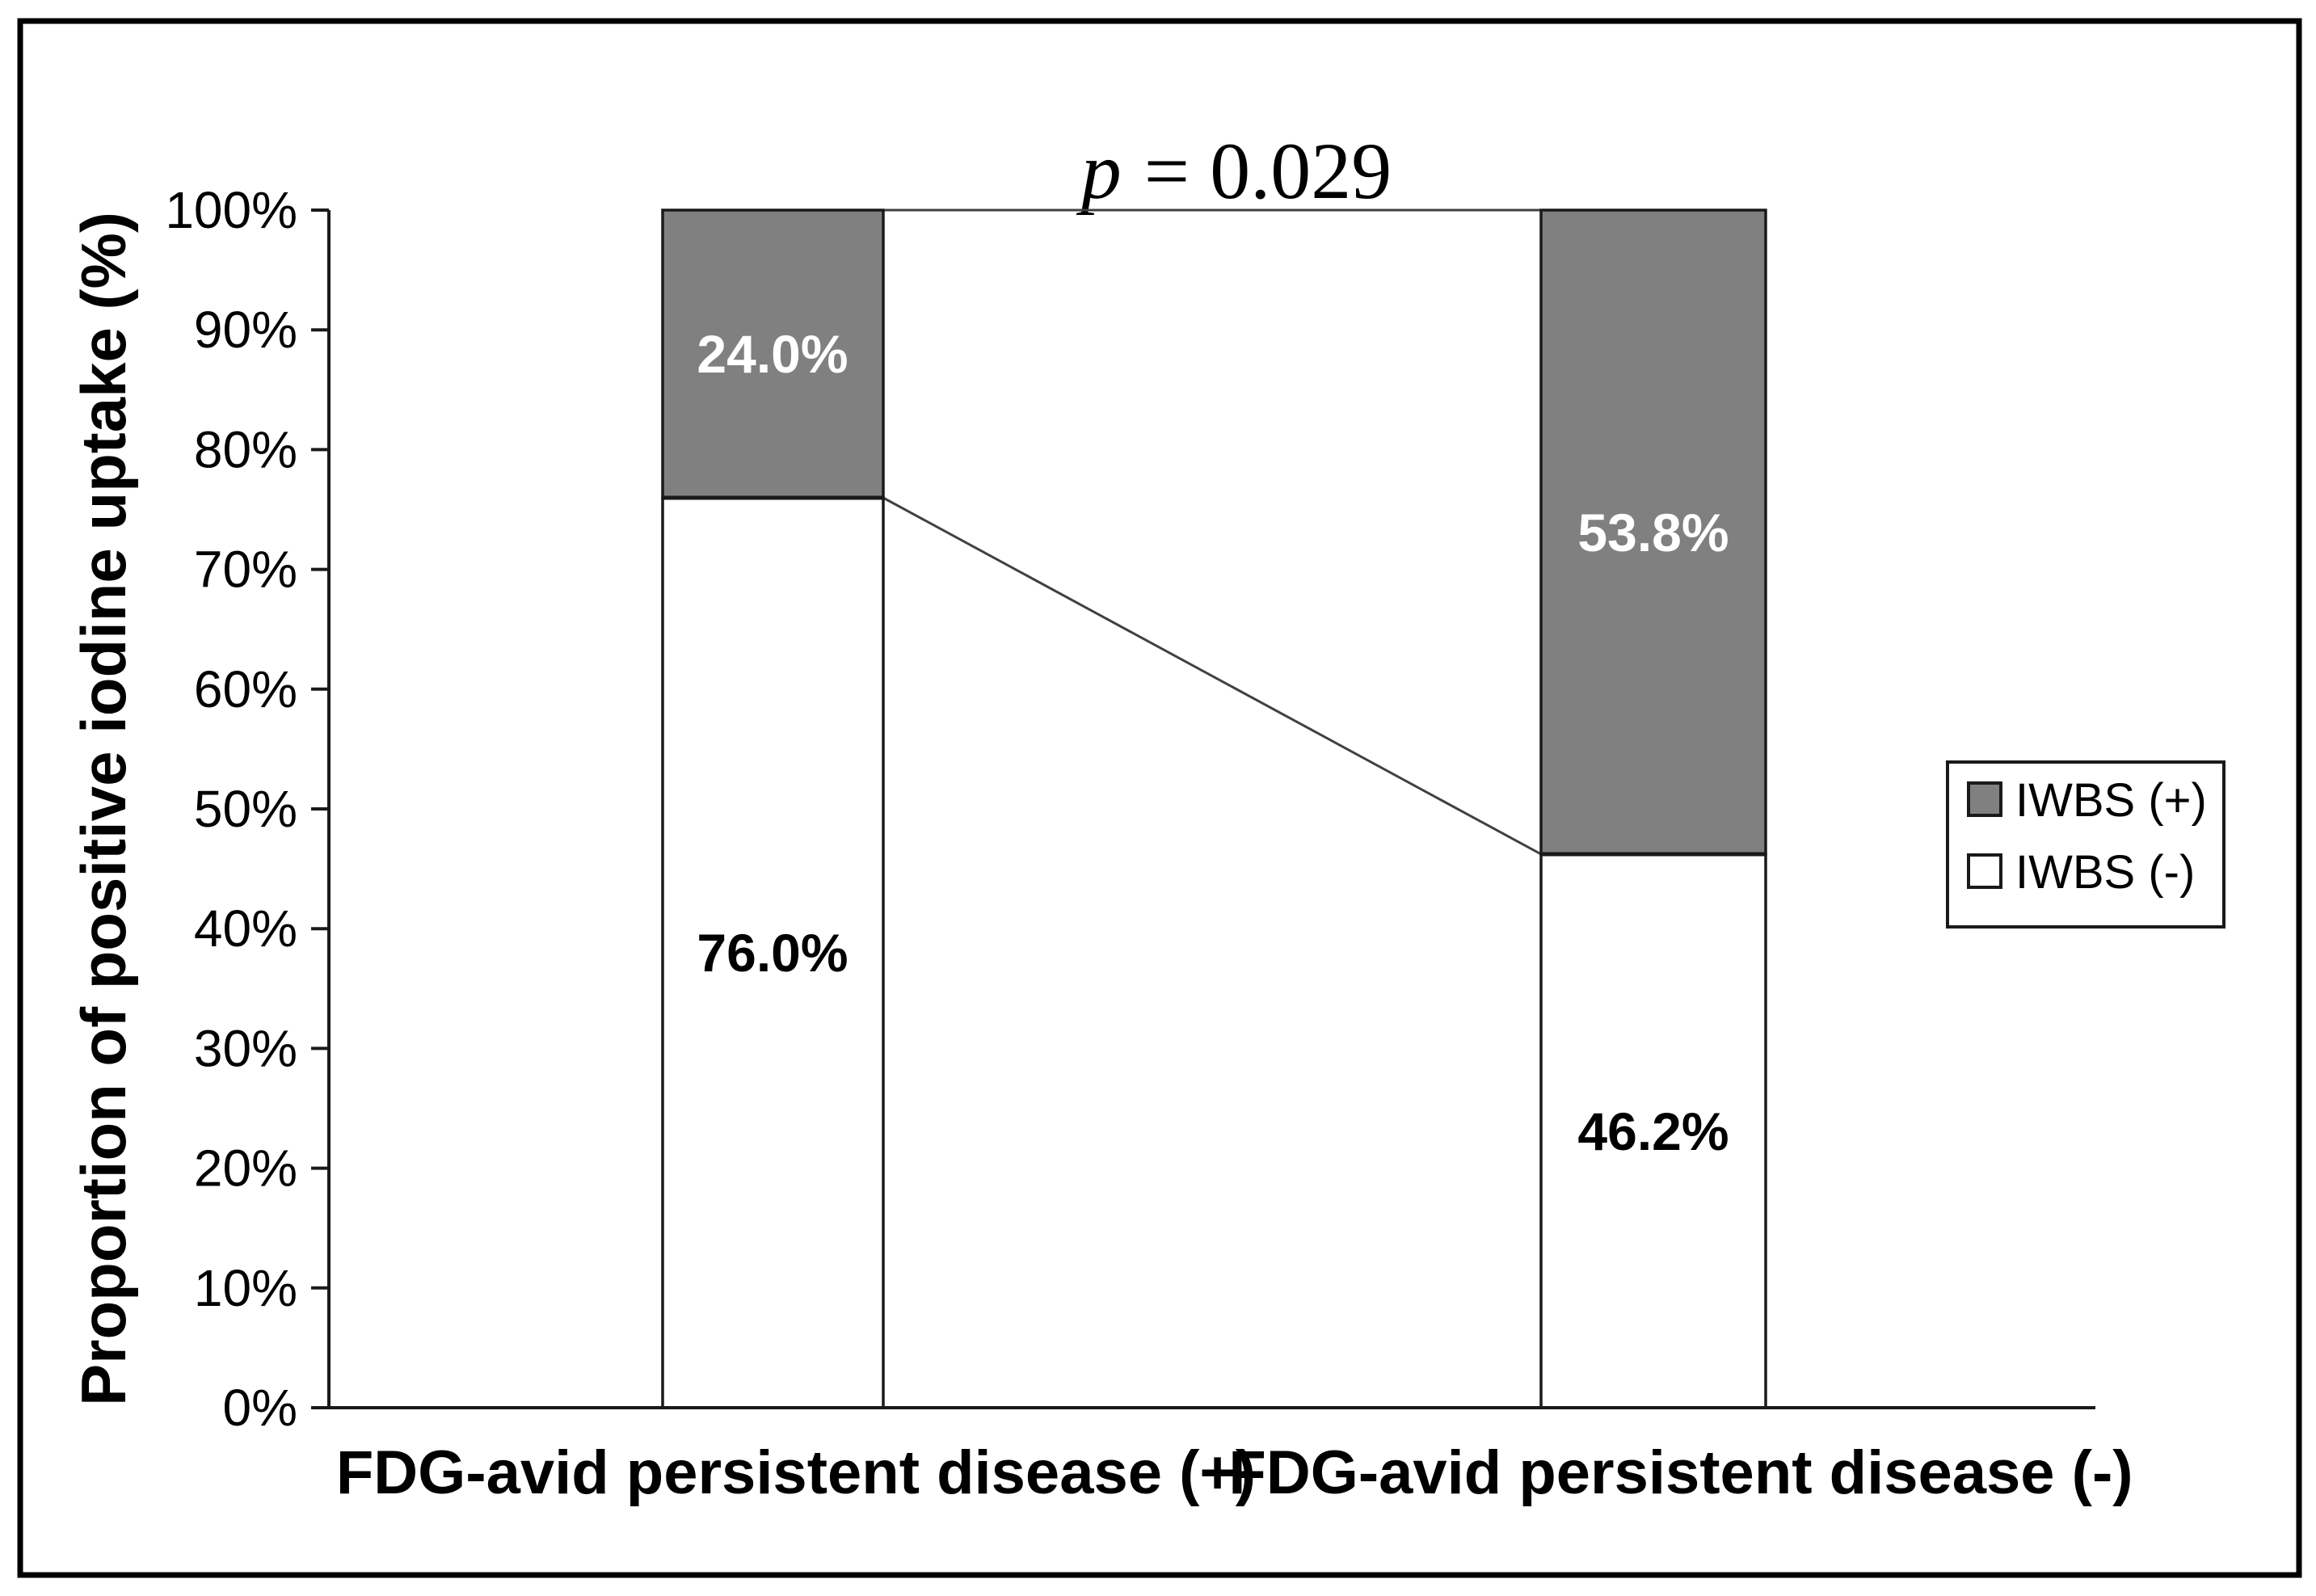  I want to click on tick-label-90: 90%, so click(245, 330).